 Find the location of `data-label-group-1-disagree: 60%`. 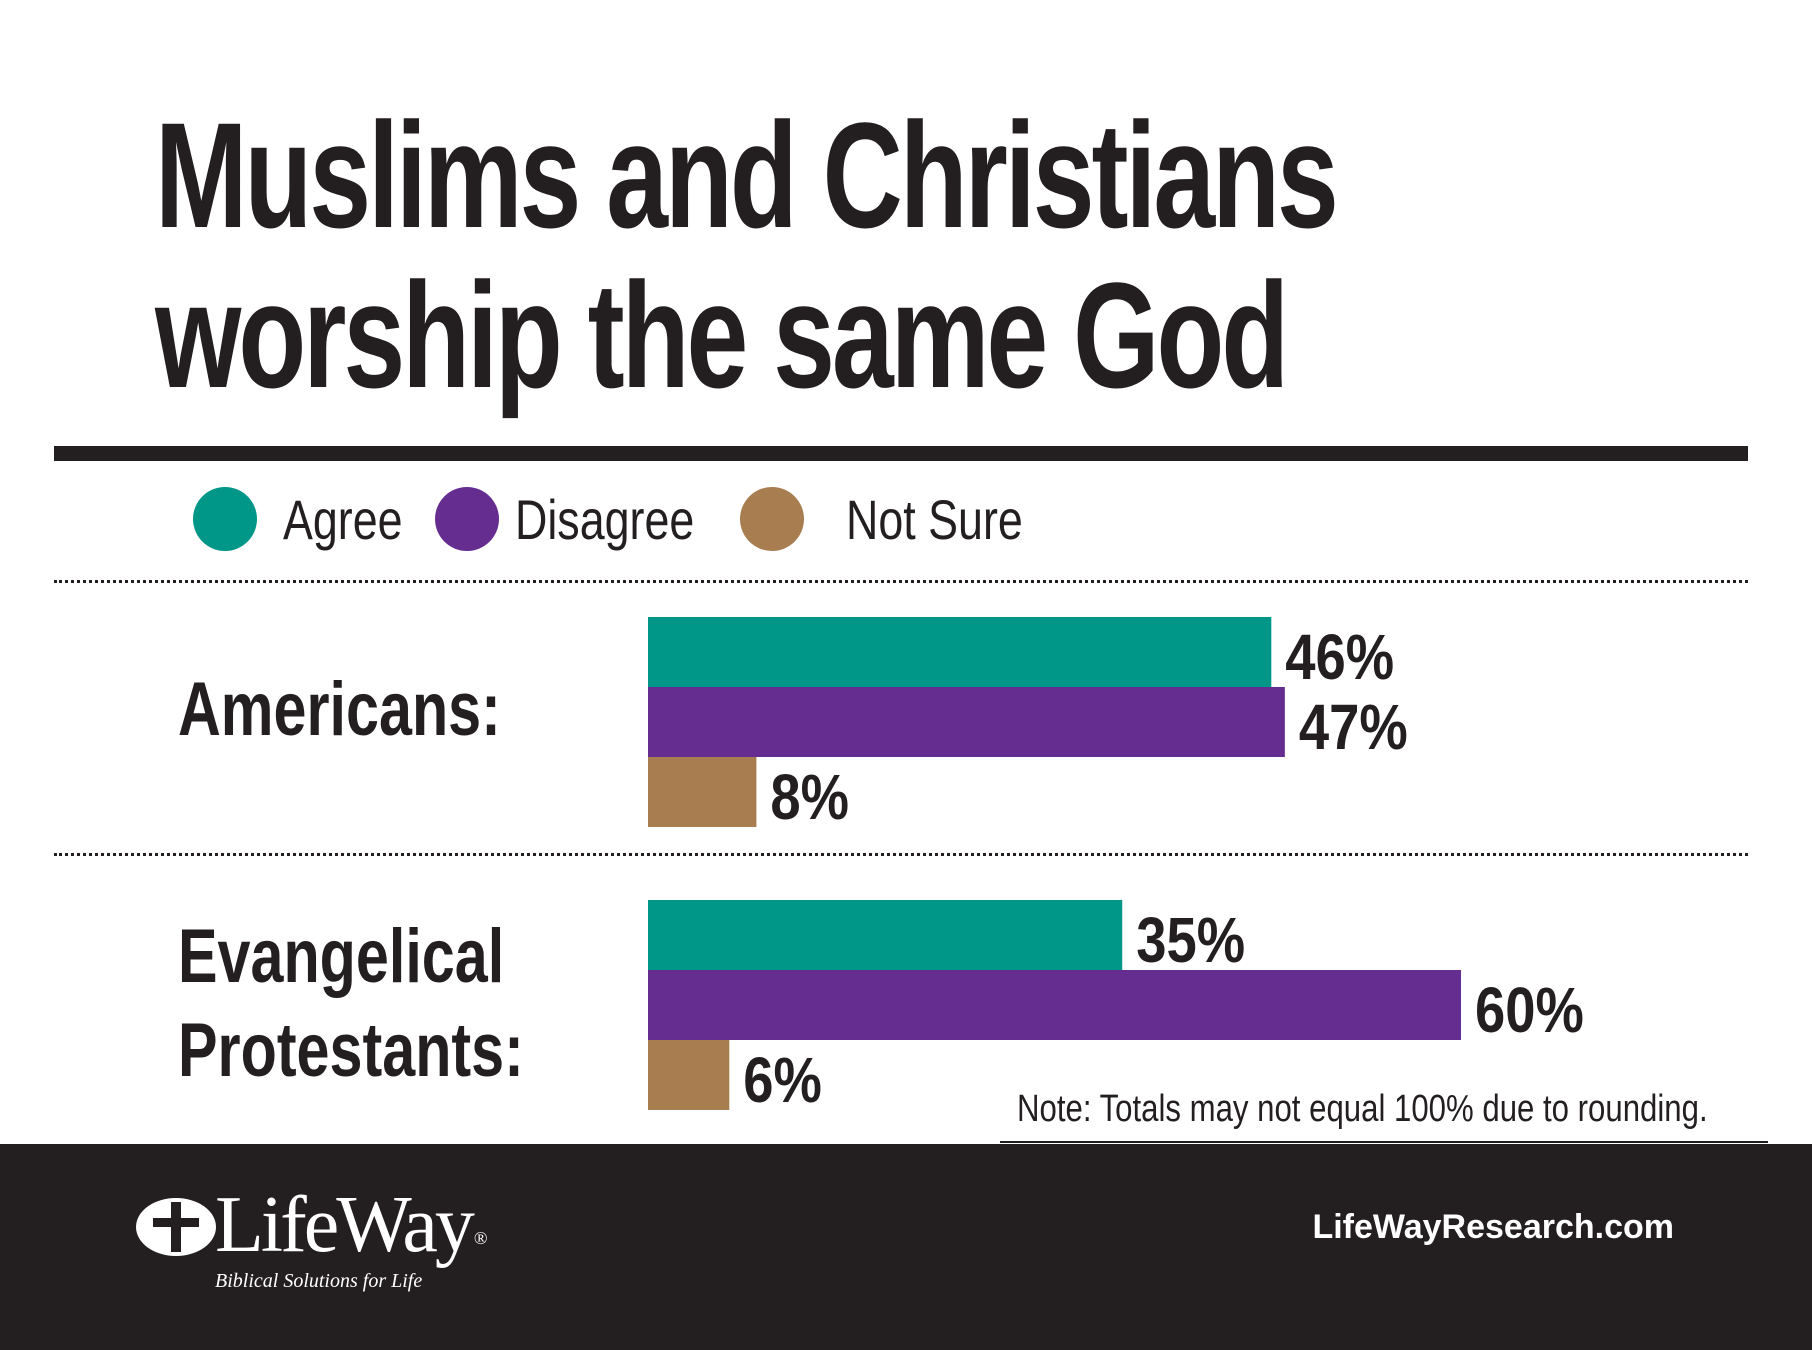

data-label-group-1-disagree: 60% is located at coordinates (1529, 1010).